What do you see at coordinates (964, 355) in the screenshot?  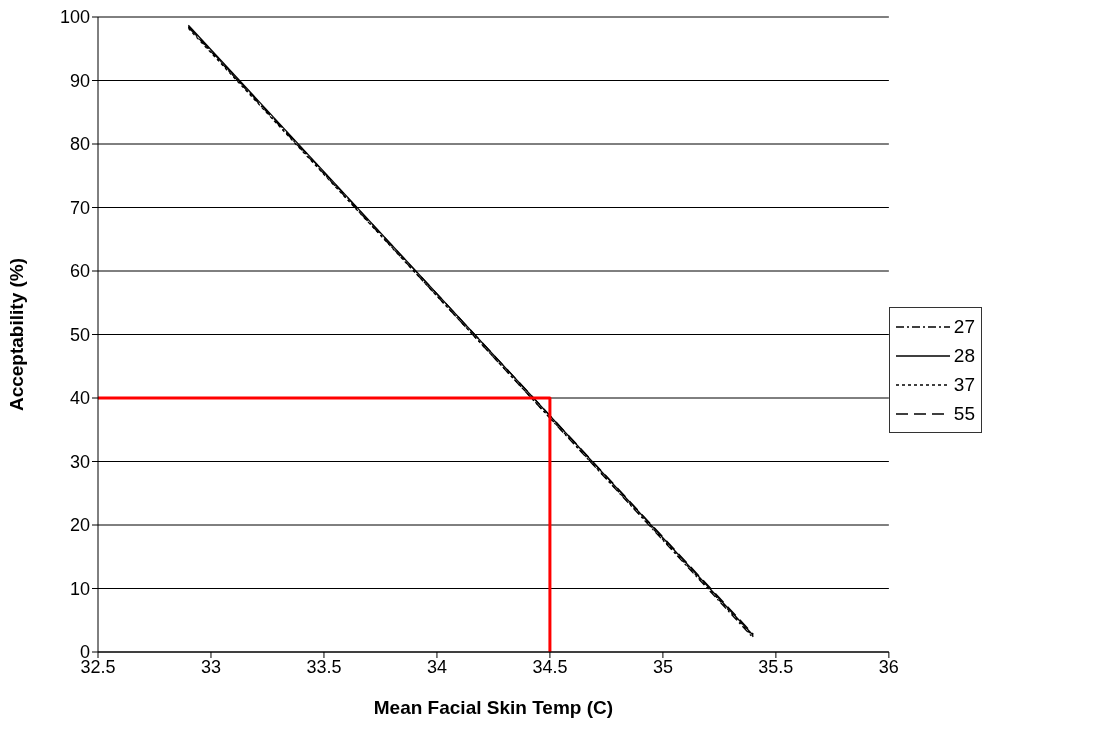 I see `legend-label: 28` at bounding box center [964, 355].